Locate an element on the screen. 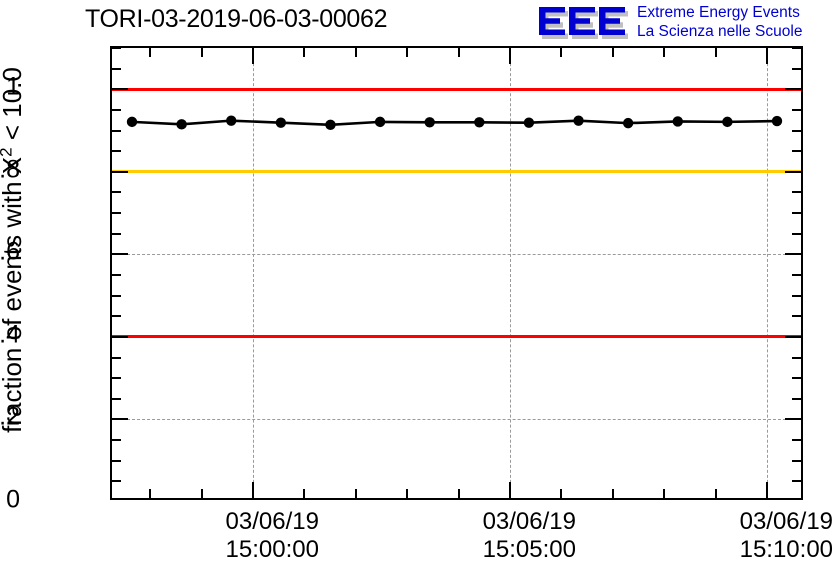  upper-red-threshold is located at coordinates (456, 89).